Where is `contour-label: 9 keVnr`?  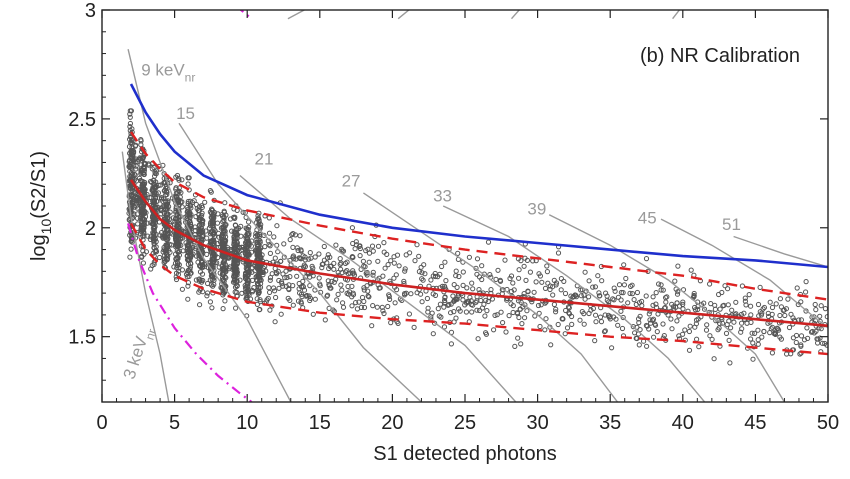
contour-label: 9 keVnr is located at coordinates (168, 72).